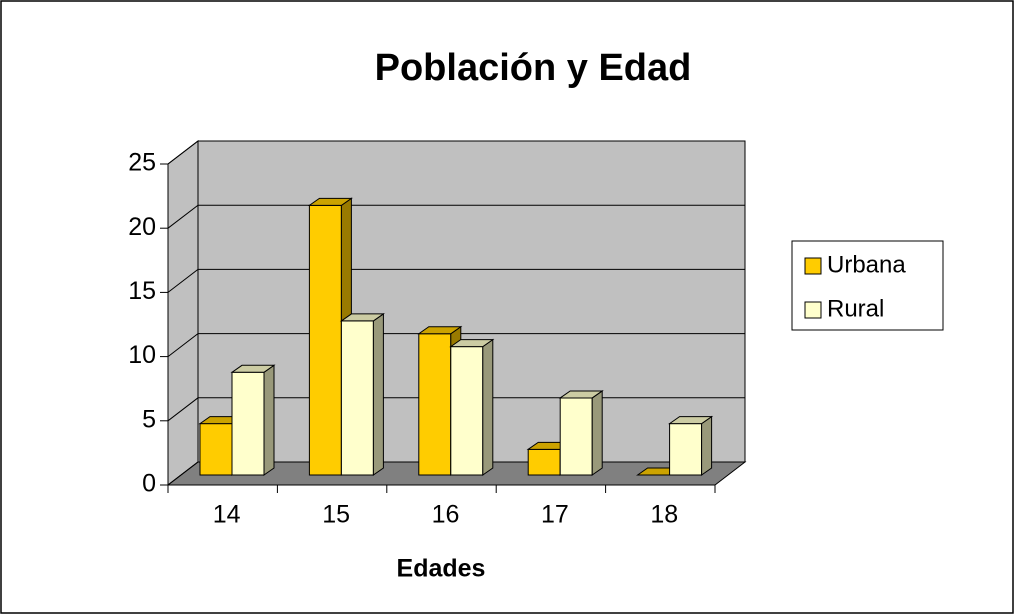 This screenshot has height=615, width=1015. Describe the element at coordinates (142, 227) in the screenshot. I see `y-tick-label: 20` at that location.